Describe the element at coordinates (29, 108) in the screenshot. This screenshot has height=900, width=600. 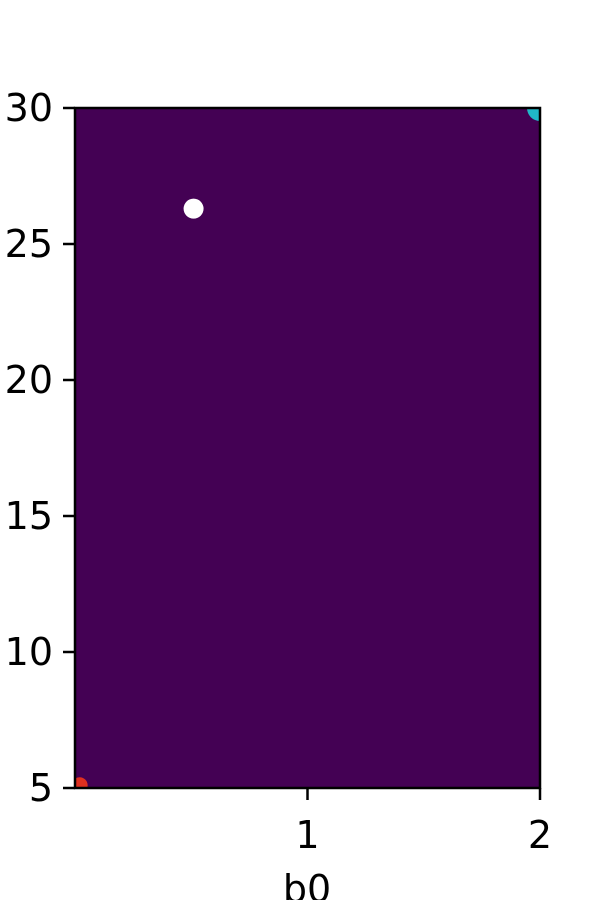
I see `y-tick-label: 30` at that location.